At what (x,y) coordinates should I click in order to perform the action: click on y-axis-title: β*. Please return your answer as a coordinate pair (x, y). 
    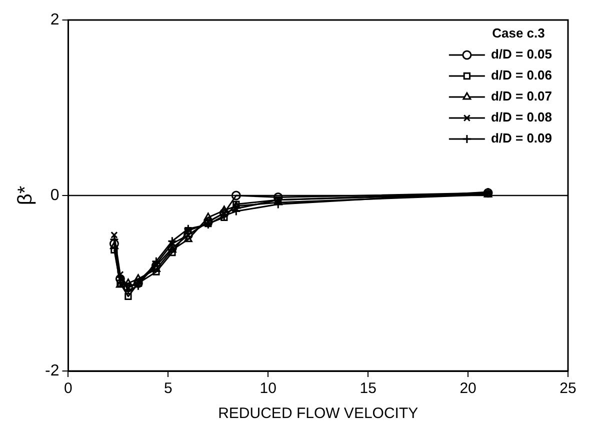
    Looking at the image, I should click on (25, 196).